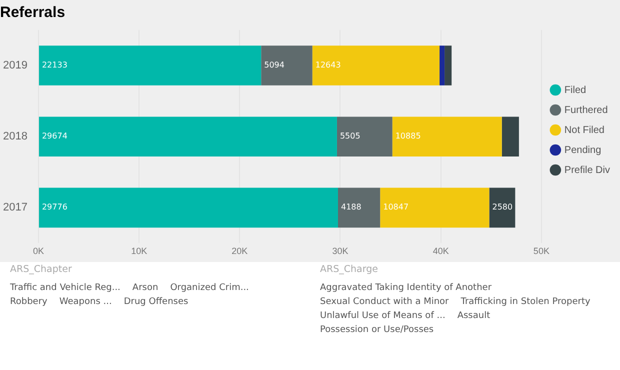 Image resolution: width=620 pixels, height=370 pixels. Describe the element at coordinates (55, 207) in the screenshot. I see `data-label: 29776` at that location.